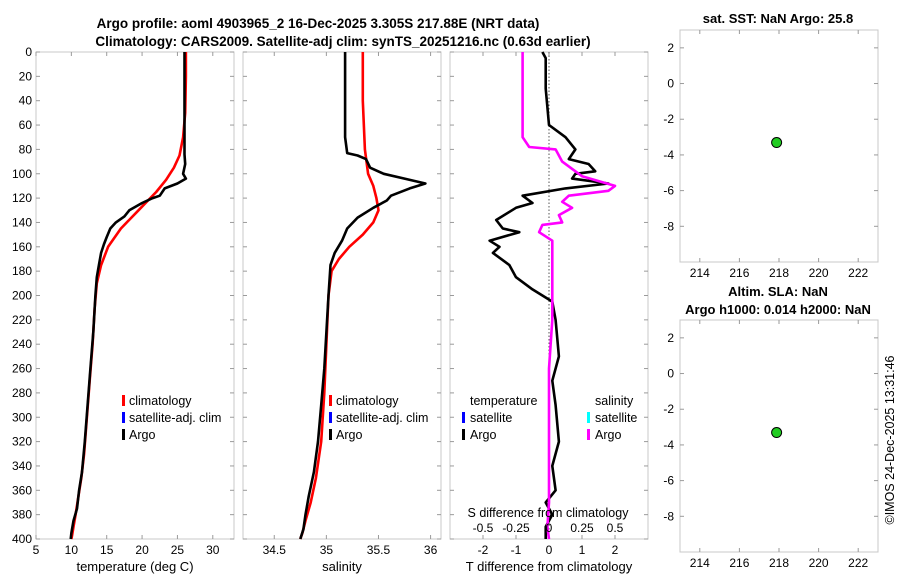  What do you see at coordinates (668, 409) in the screenshot?
I see `sla_point-ytick-label: -2` at bounding box center [668, 409].